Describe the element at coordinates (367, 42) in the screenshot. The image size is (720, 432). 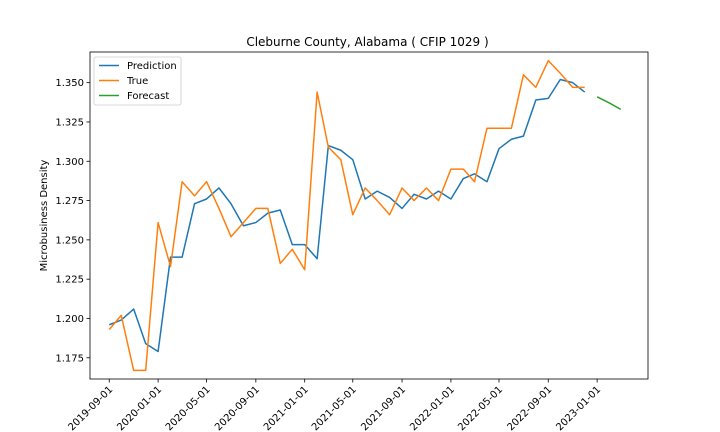
I see `chart-title: Cleburne County, Alabama ( CFIP 1029 )` at that location.